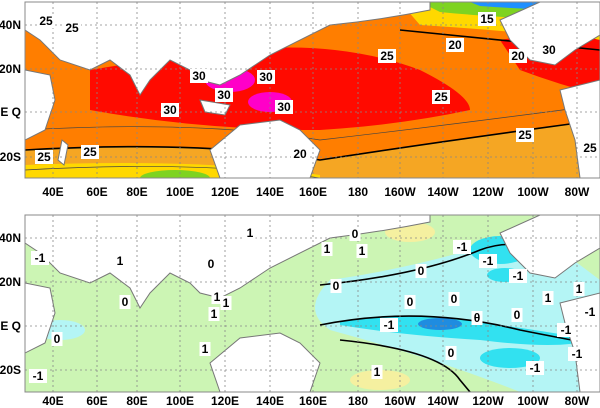 This screenshot has width=600, height=408. Describe the element at coordinates (10, 157) in the screenshot. I see `lat-tick-label: 20S` at that location.